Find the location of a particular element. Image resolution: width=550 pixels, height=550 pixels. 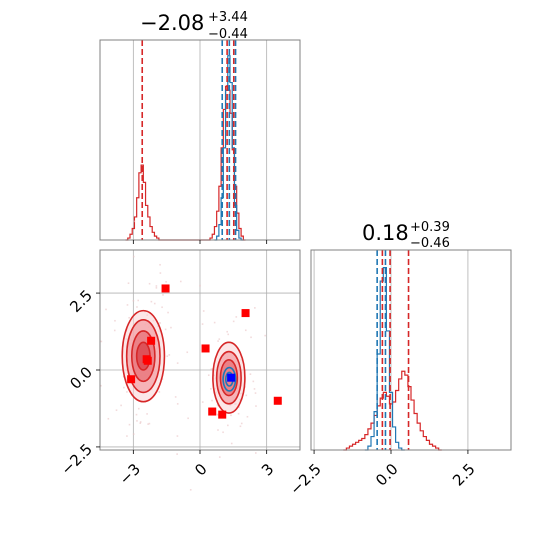

joint-x-tick-label-0: −3 is located at coordinates (130, 474).